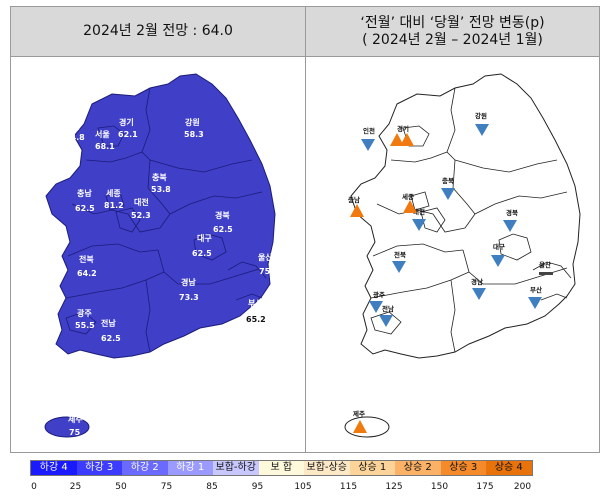 This screenshot has width=610, height=503. I want to click on marker-incheon-down, so click(368, 145).